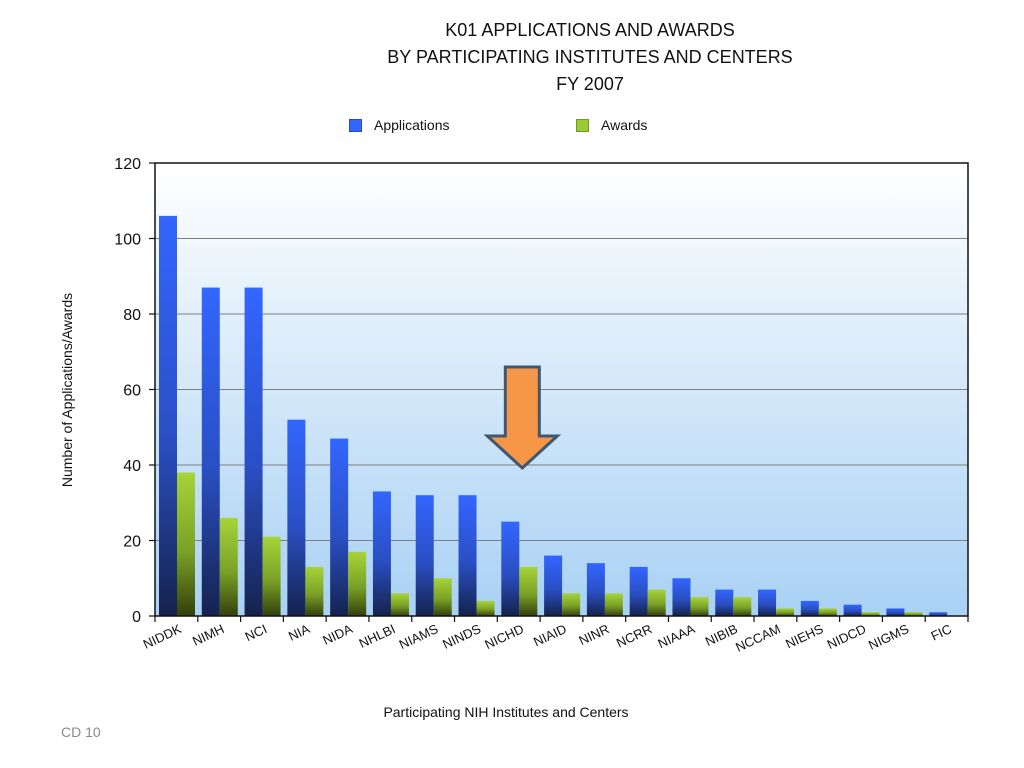  Describe the element at coordinates (913, 614) in the screenshot. I see `bar-awards-nigms` at that location.